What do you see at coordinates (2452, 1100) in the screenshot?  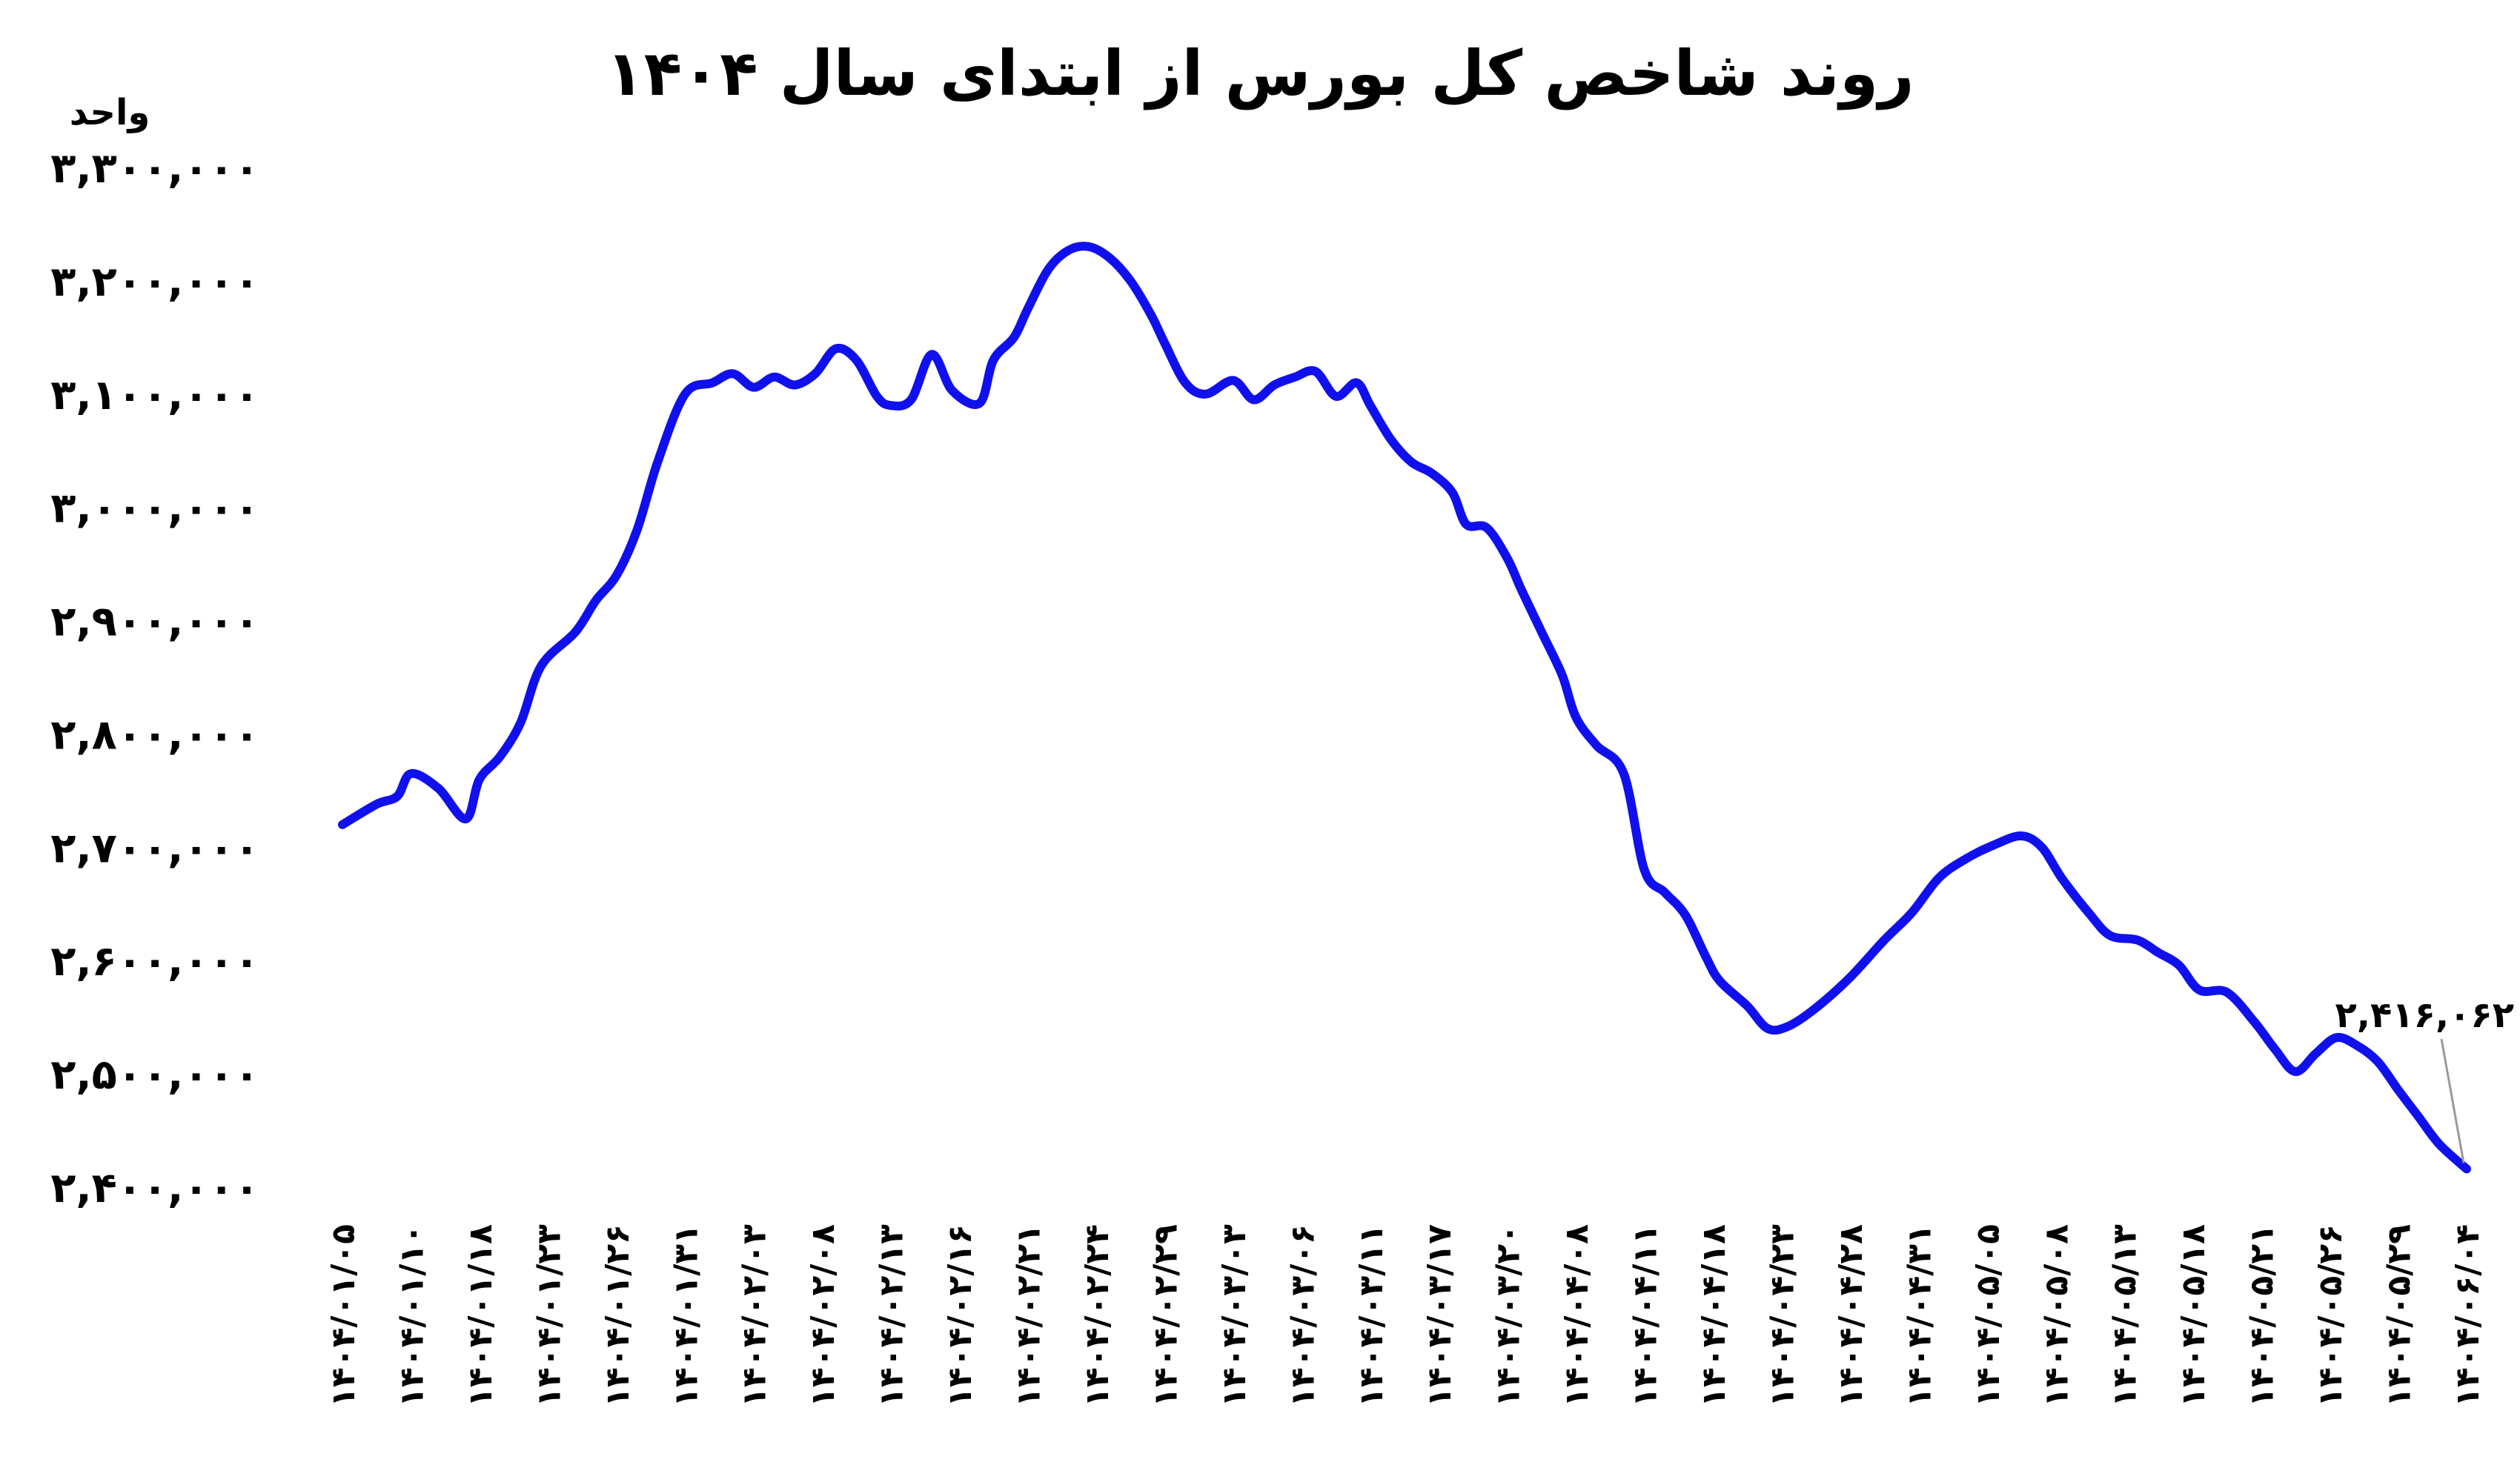 I see `annotation-leader-line` at bounding box center [2452, 1100].